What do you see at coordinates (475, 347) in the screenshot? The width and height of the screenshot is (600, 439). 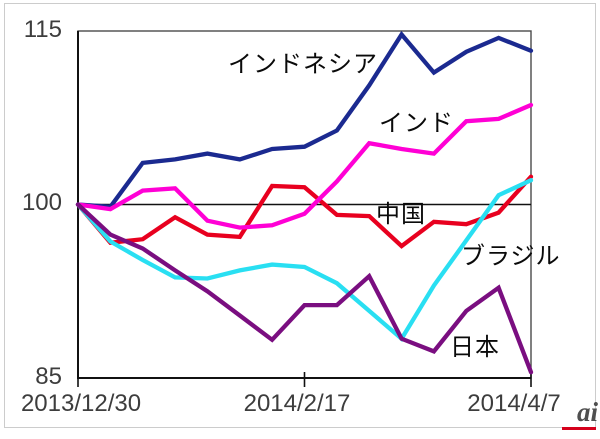 I see `series-label-japan: 日本` at bounding box center [475, 347].